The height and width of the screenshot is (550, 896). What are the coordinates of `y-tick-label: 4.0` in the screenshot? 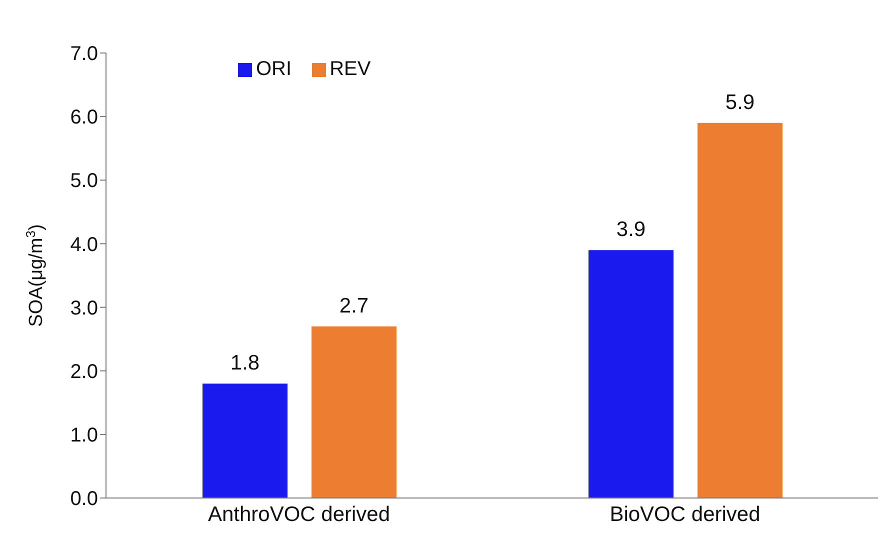 It's located at (84, 245).